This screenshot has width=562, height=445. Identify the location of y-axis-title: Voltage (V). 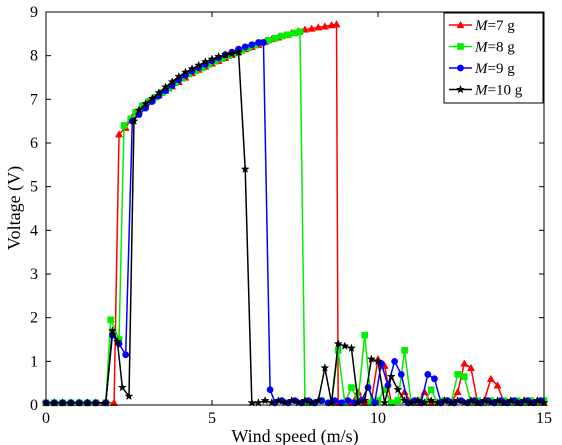
(14, 208).